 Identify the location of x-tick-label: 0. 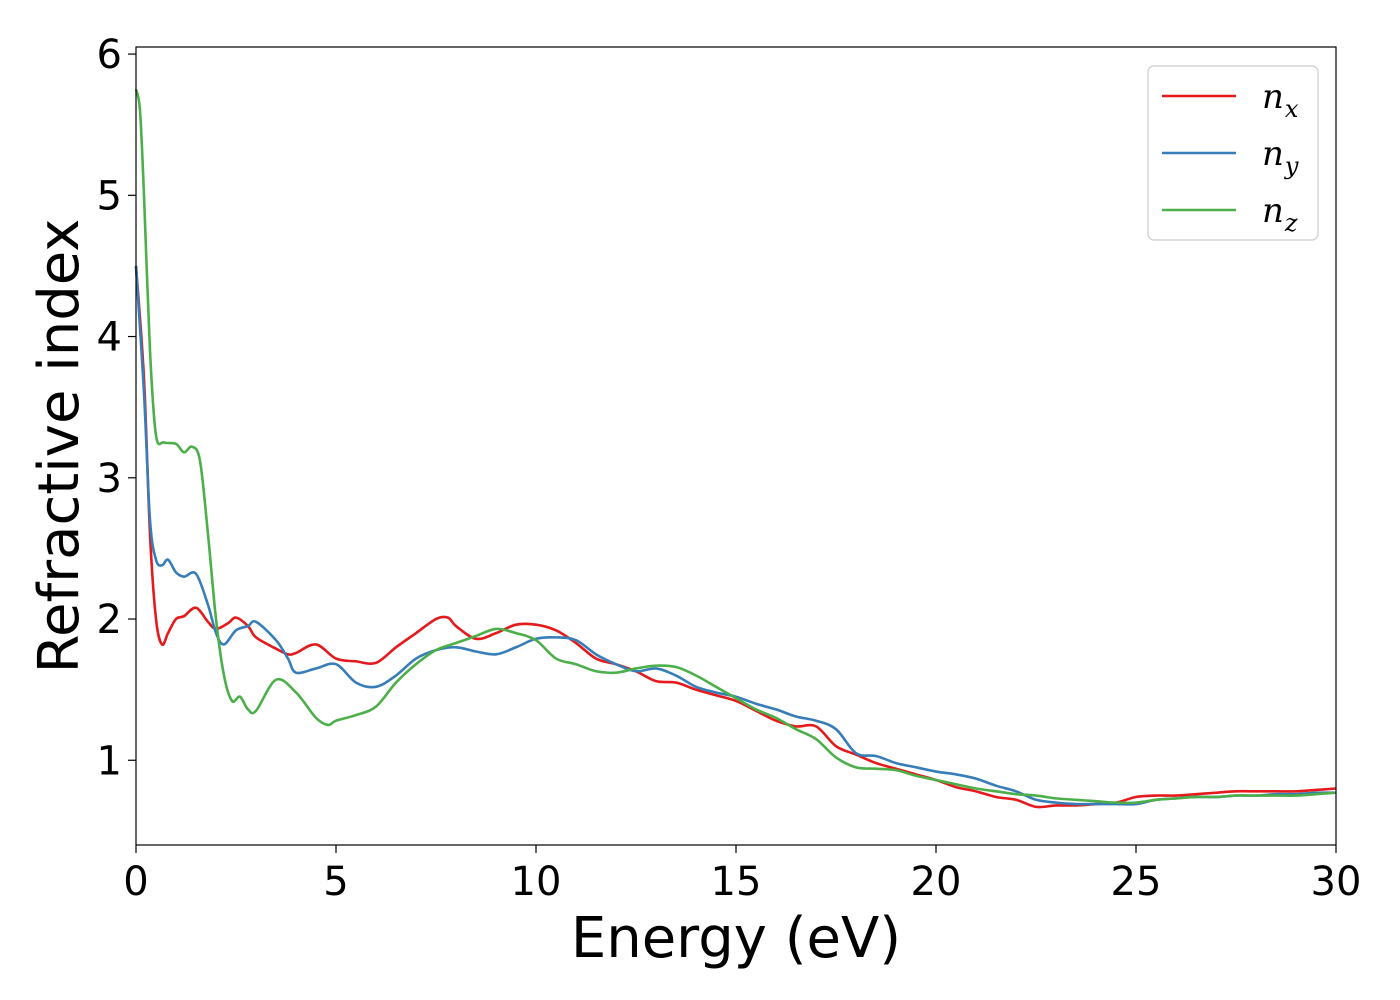
(135, 882).